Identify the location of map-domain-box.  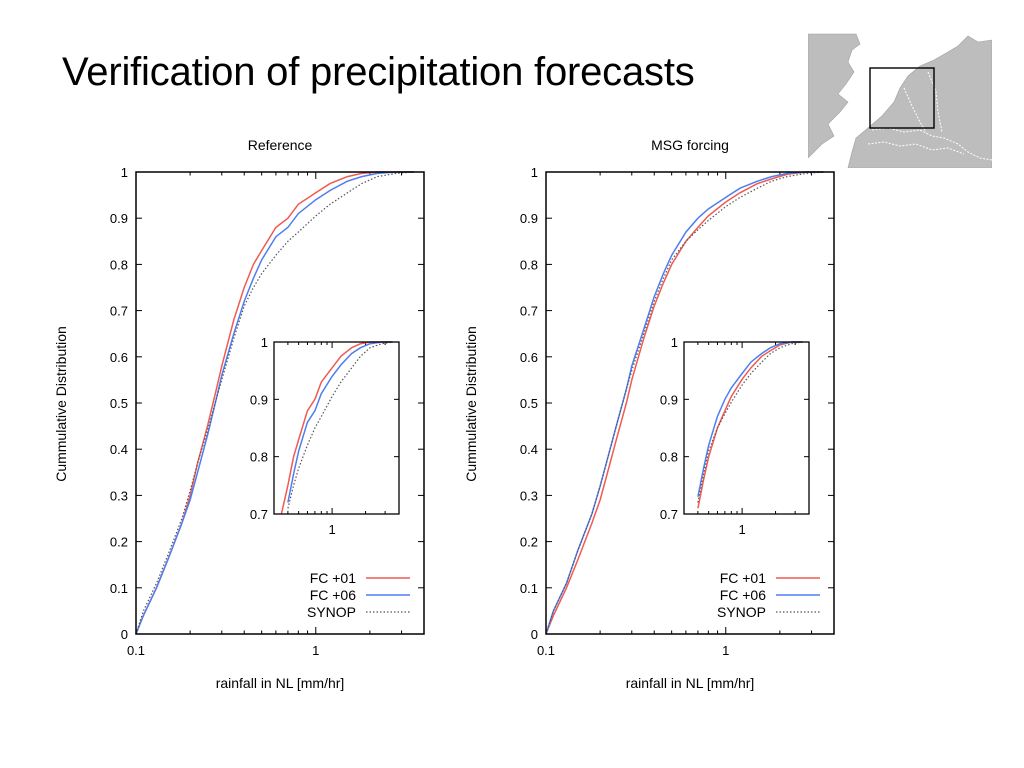
(902, 98).